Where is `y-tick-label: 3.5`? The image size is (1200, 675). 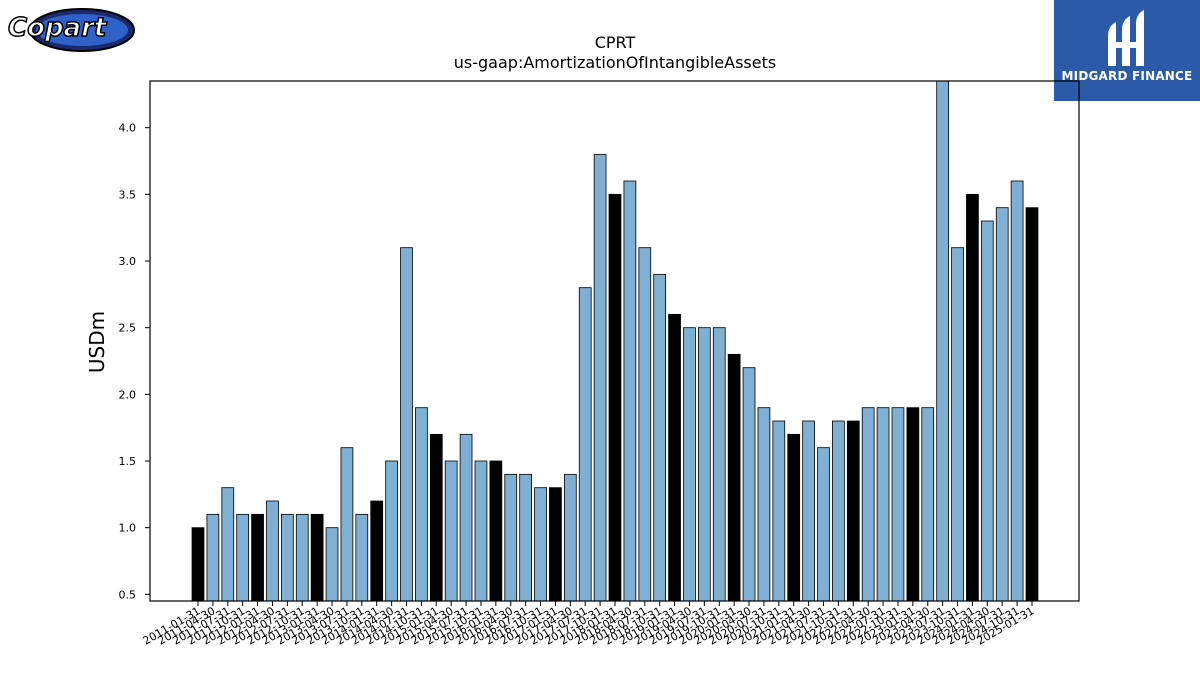
y-tick-label: 3.5 is located at coordinates (128, 194).